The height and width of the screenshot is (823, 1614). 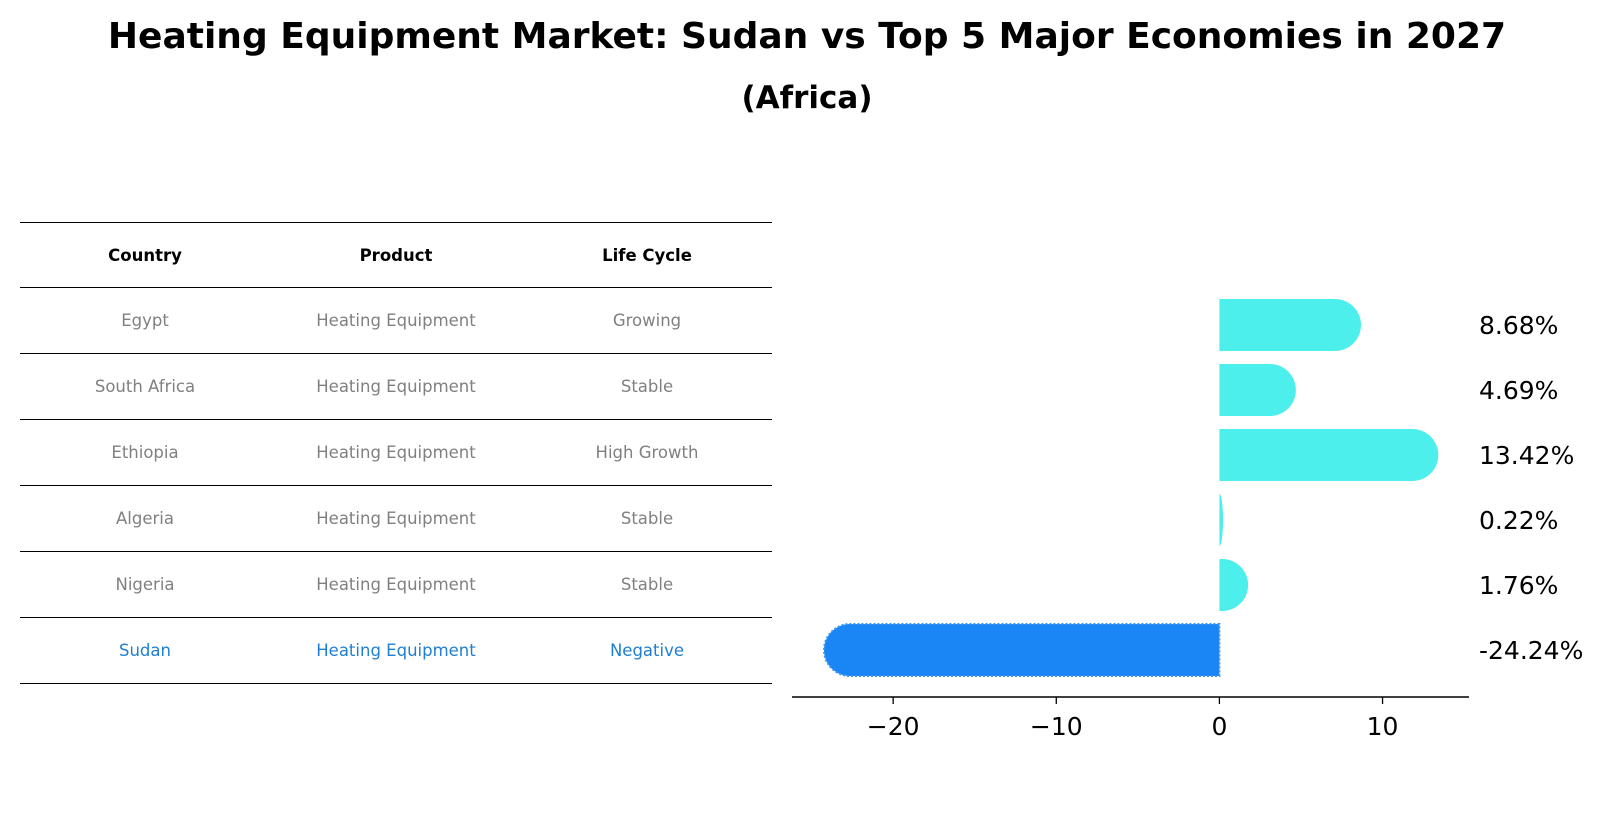 I want to click on table-row-highlight: Sudan Heating Equipment Negative, so click(x=396, y=651).